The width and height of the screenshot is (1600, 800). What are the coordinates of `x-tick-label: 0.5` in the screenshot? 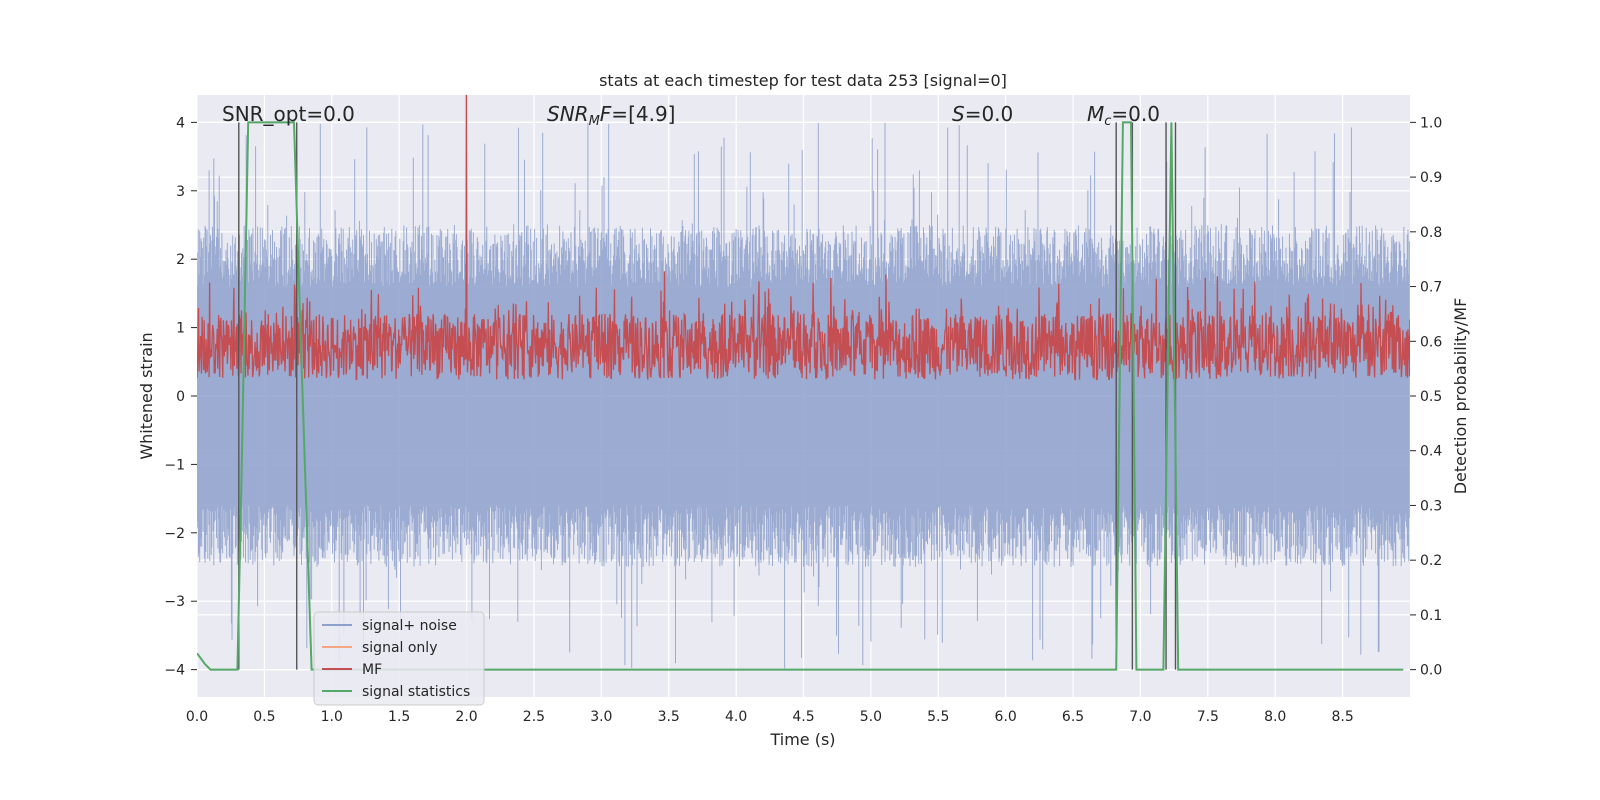 It's located at (264, 717).